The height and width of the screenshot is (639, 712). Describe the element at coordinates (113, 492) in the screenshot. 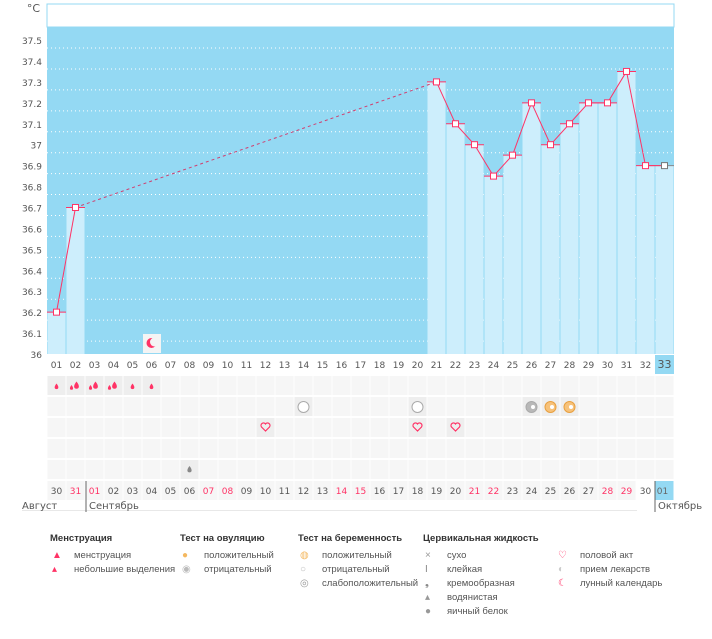

I see `calendar-date: 02` at that location.